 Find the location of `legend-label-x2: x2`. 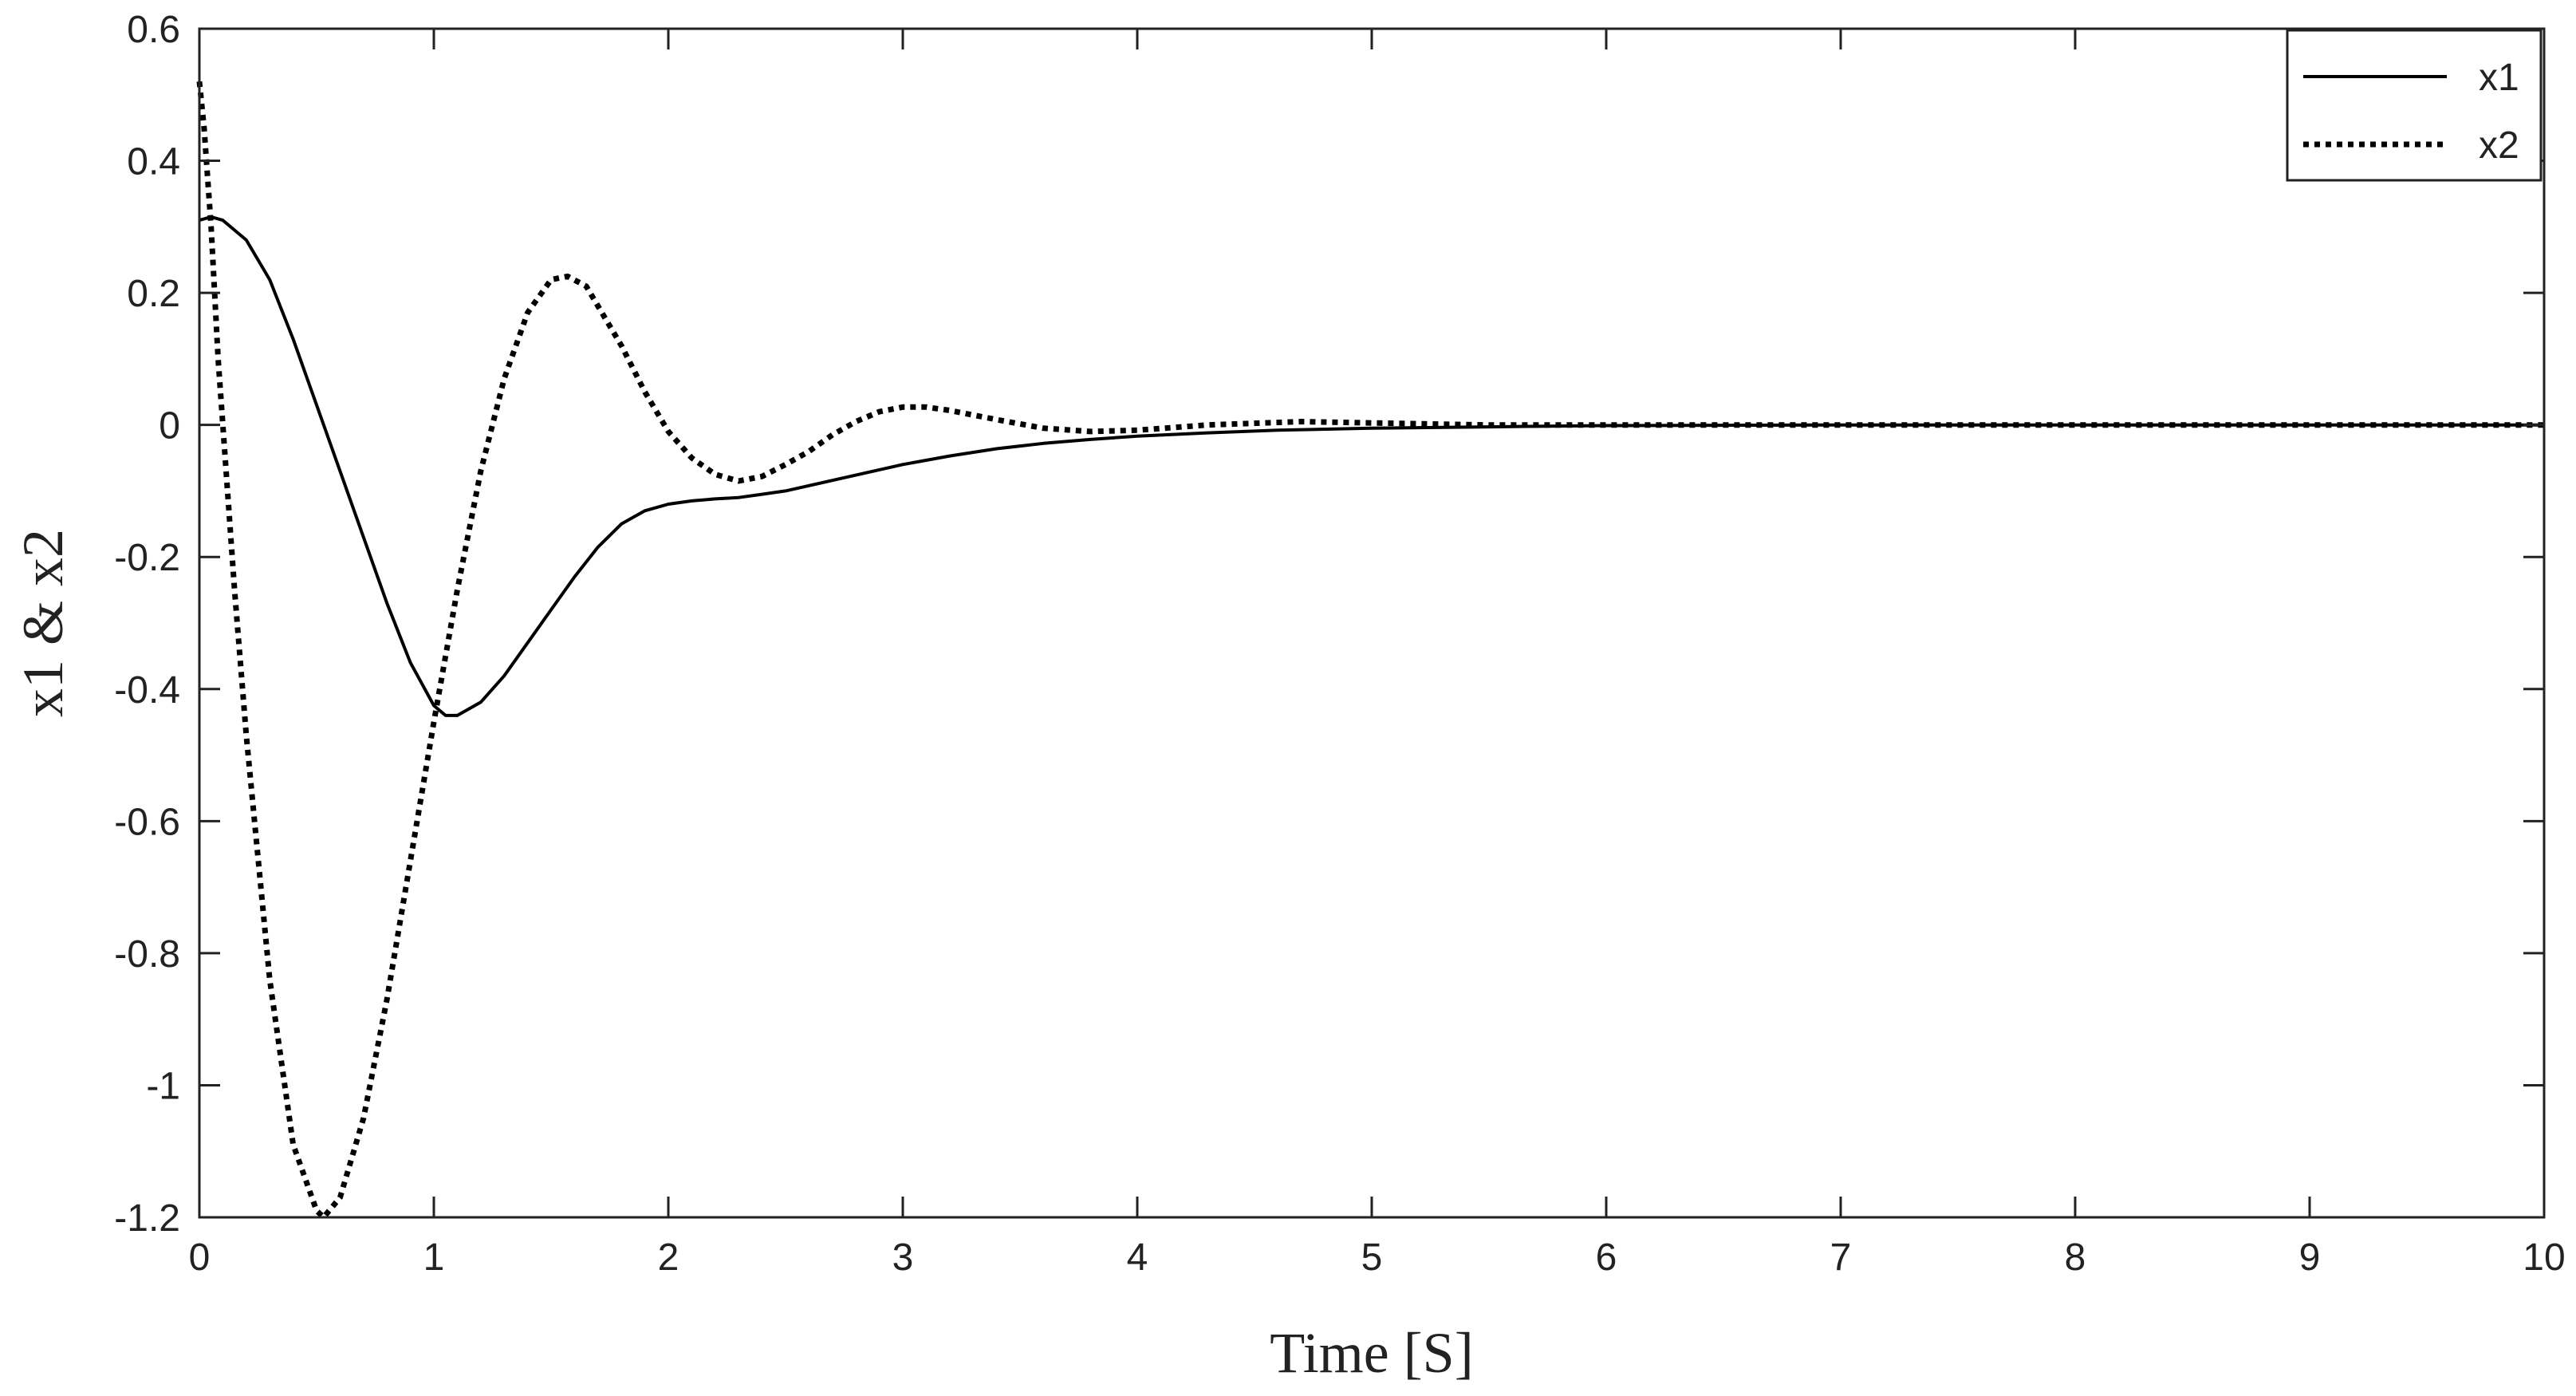

legend-label-x2: x2 is located at coordinates (2499, 145).